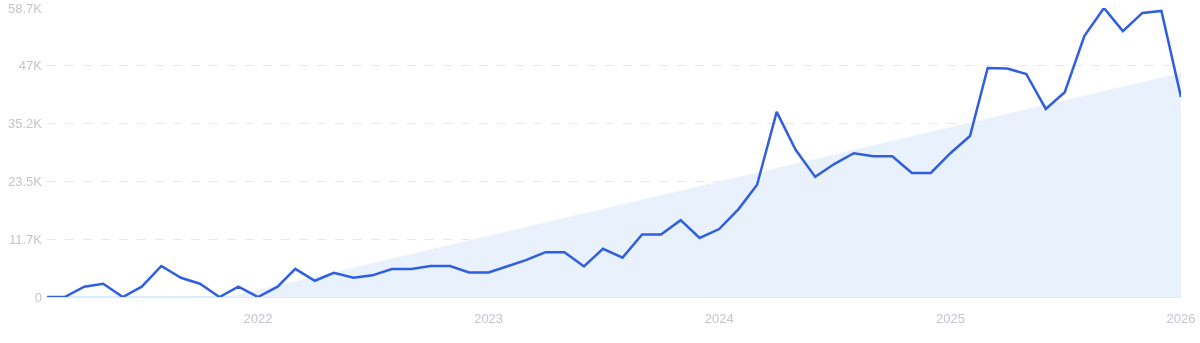 The image size is (1200, 343). I want to click on y-tick-label: 23.5K, so click(25, 181).